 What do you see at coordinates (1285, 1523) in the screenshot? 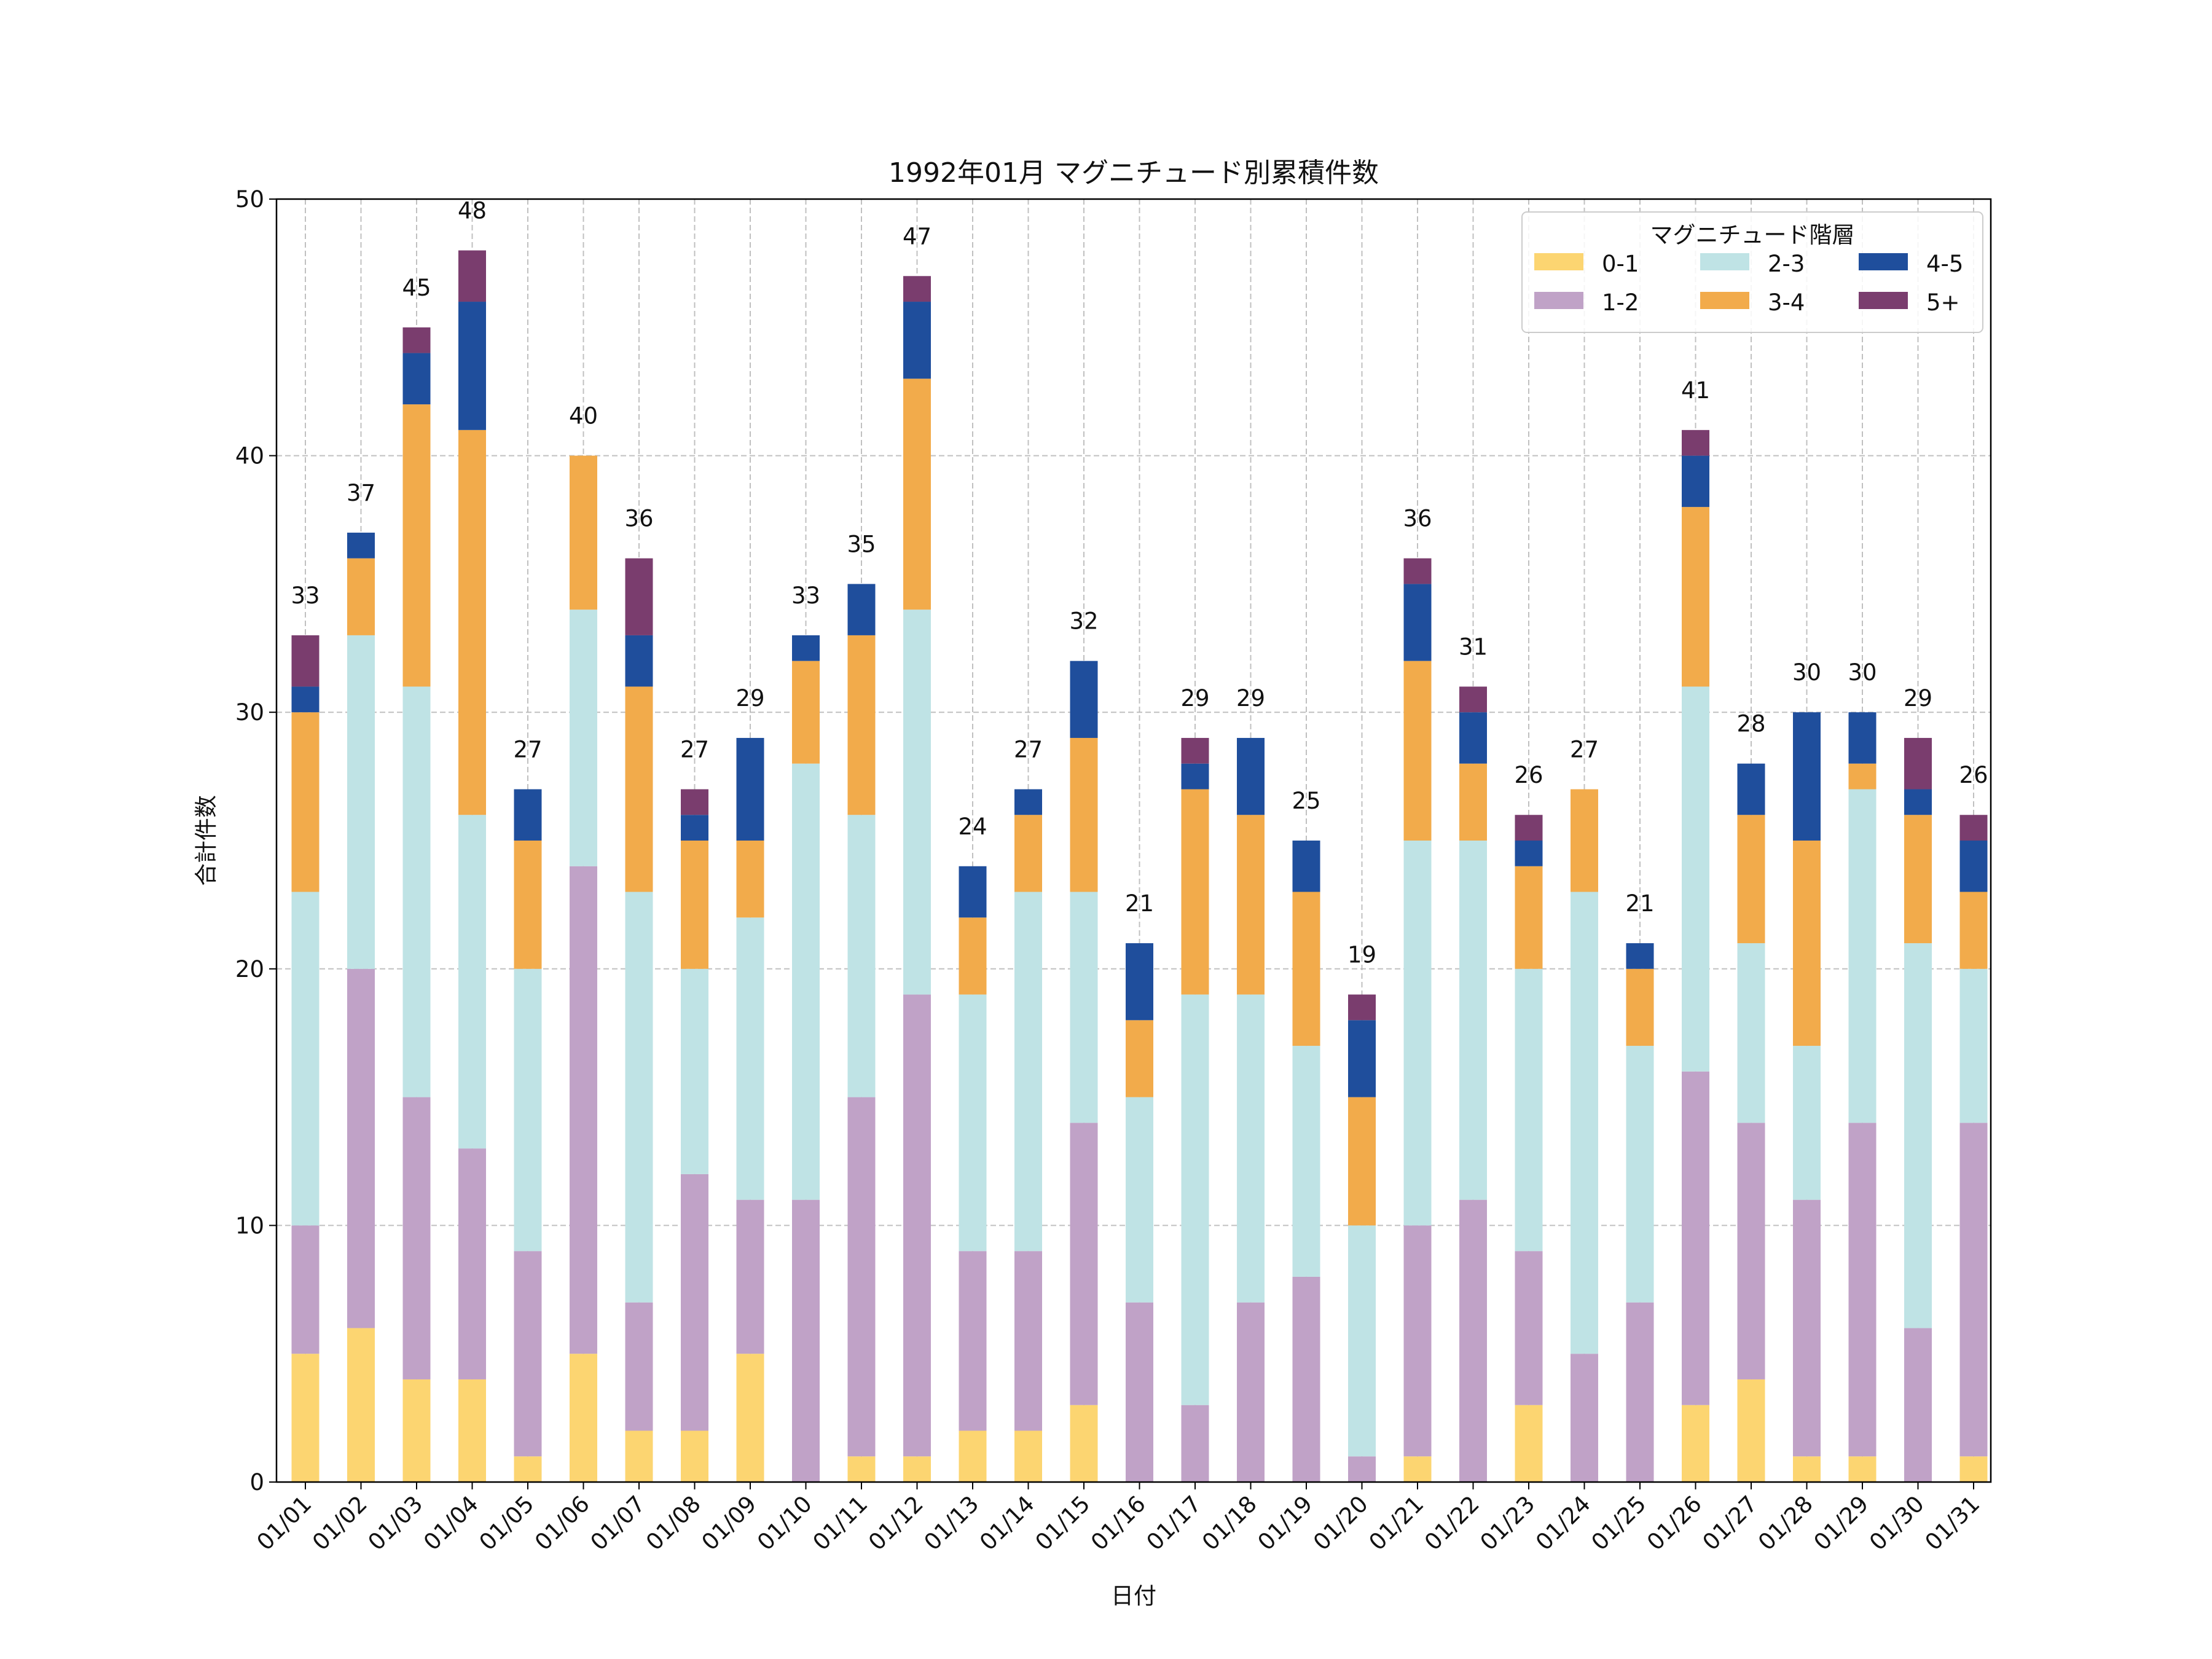
I see `x-tick-label: 01/19` at bounding box center [1285, 1523].